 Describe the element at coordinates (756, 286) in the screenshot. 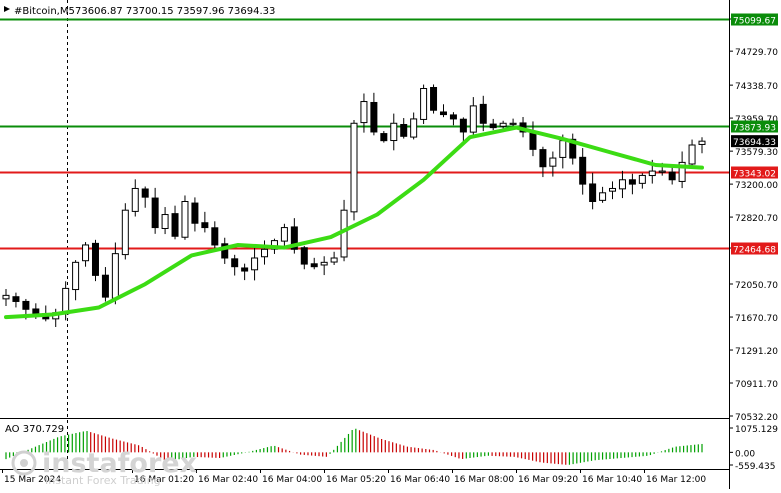

I see `price-tick-label: 72050.70` at that location.